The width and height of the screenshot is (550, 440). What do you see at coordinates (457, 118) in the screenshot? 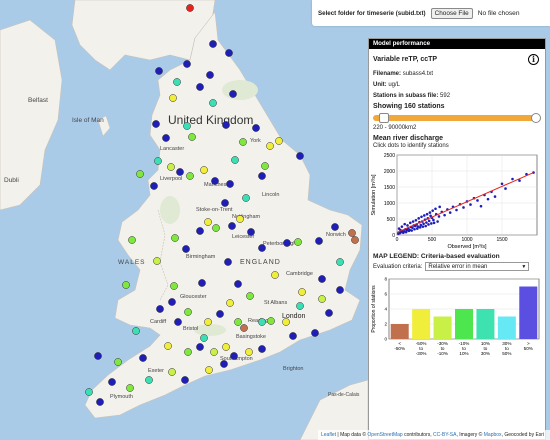
I see `area-slider` at bounding box center [457, 118].